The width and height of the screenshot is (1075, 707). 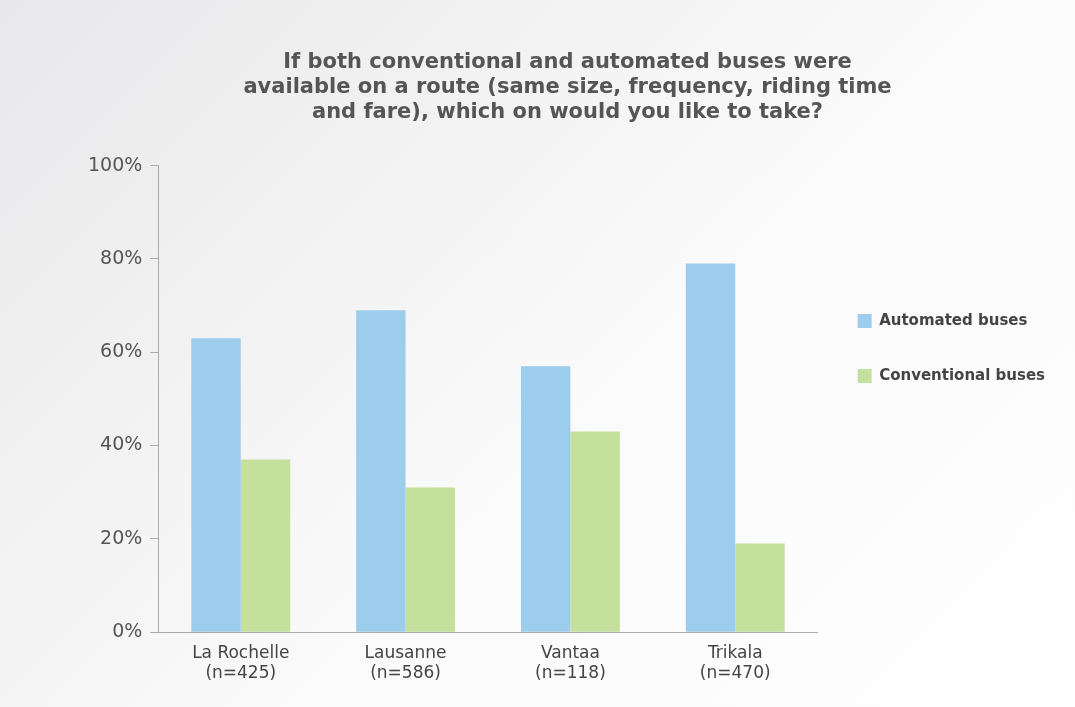 I want to click on y-tick-label: 40%, so click(x=121, y=443).